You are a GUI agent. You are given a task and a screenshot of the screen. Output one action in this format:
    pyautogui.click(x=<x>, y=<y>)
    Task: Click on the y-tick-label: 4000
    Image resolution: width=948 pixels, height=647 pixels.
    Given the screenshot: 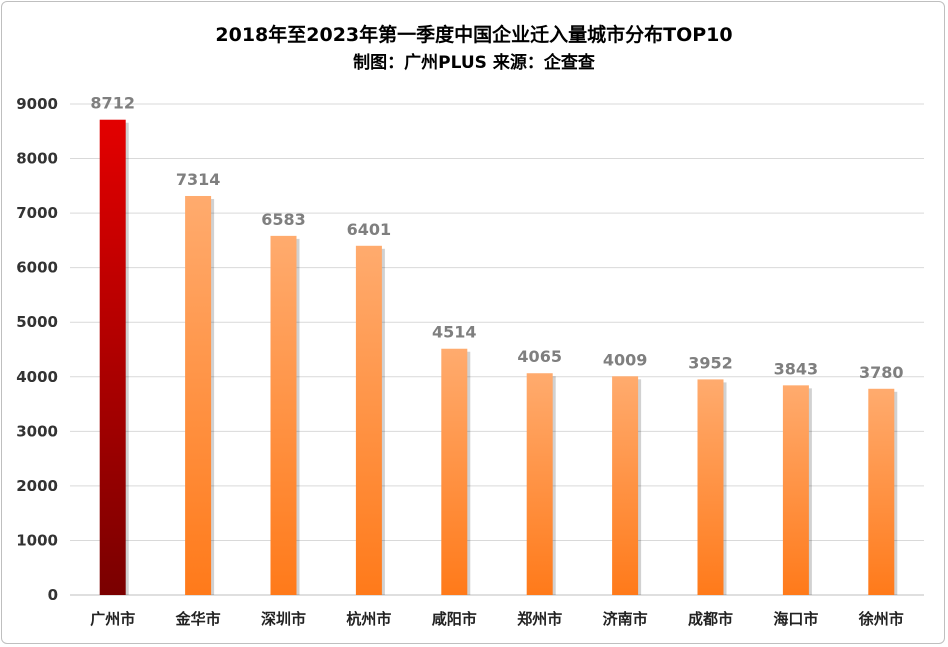 What is the action you would take?
    pyautogui.click(x=37, y=377)
    